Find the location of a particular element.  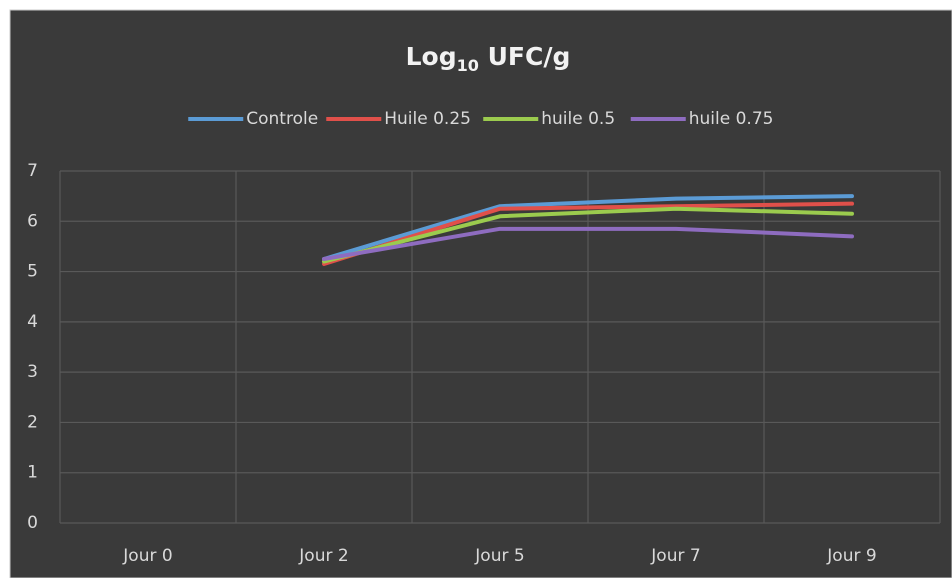

x-tick-label: Jour 5 is located at coordinates (499, 556).